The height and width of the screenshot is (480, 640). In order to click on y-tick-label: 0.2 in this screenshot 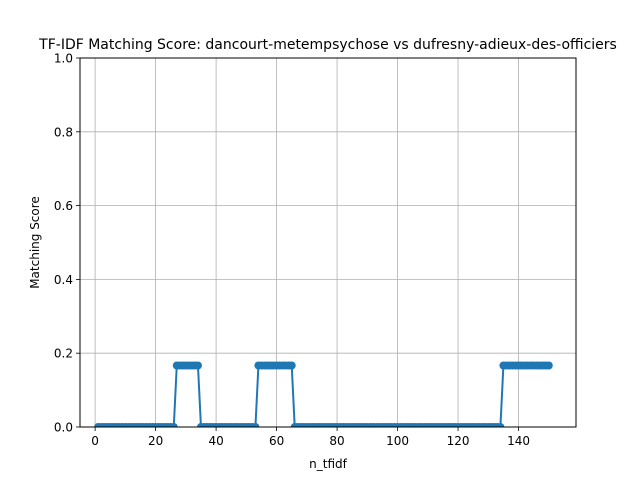, I will do `click(63, 354)`.